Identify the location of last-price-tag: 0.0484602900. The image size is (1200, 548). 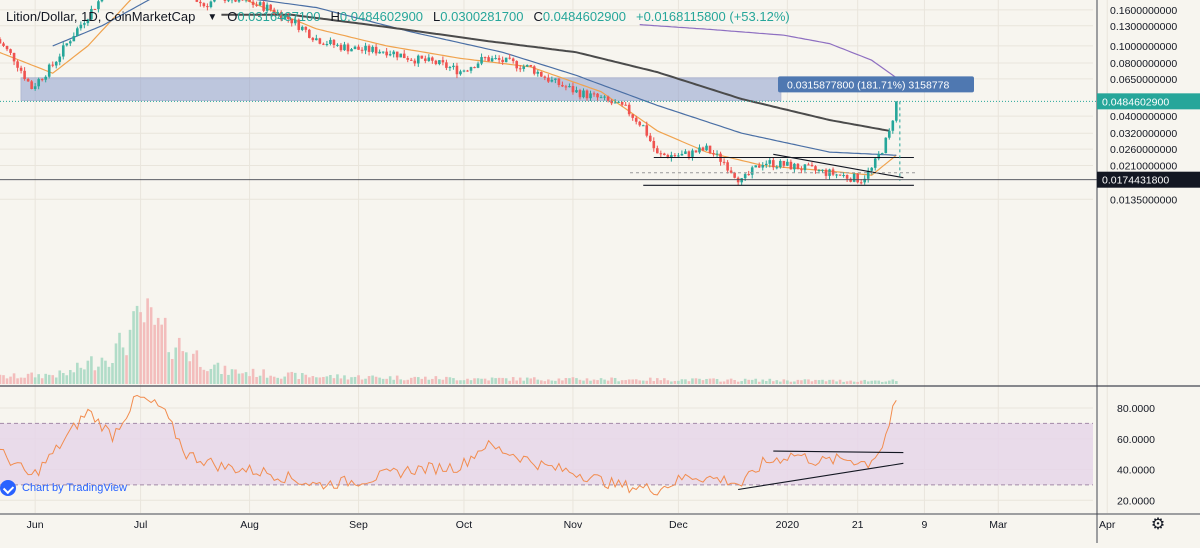
(1135, 102).